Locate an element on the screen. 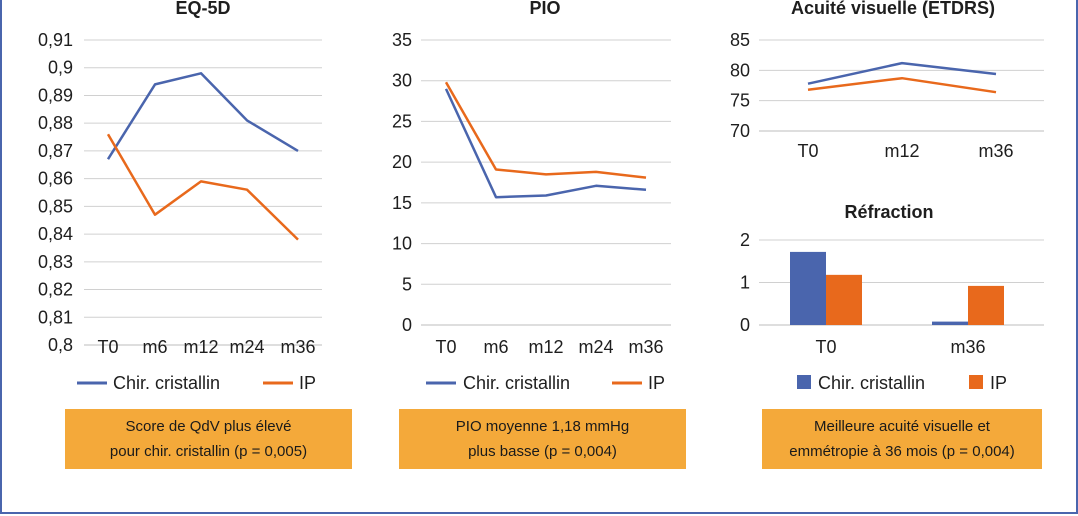 Image resolution: width=1078 pixels, height=516 pixels. y-ticks-pio: 0 5 10 15 20 25 30 35 is located at coordinates (402, 182).